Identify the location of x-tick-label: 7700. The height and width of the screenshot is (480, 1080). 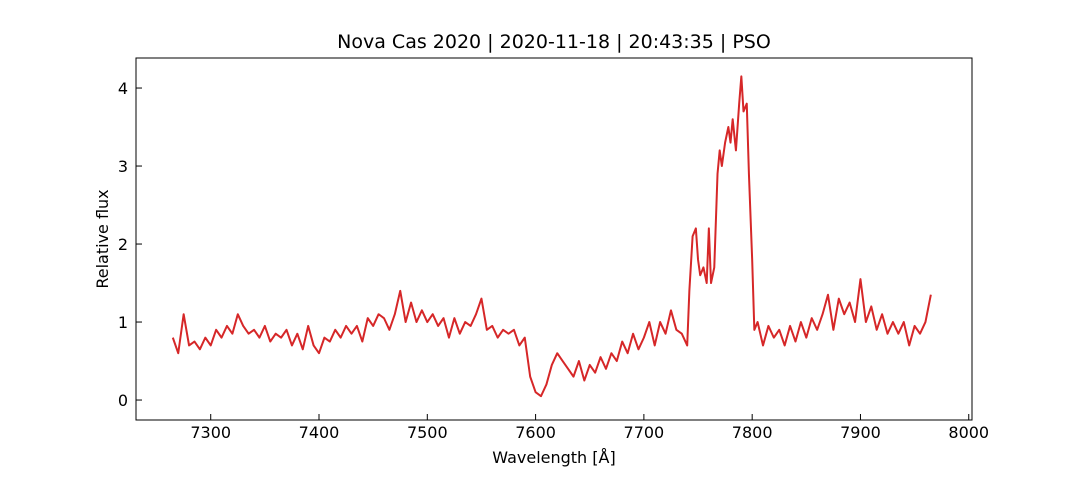
(644, 432).